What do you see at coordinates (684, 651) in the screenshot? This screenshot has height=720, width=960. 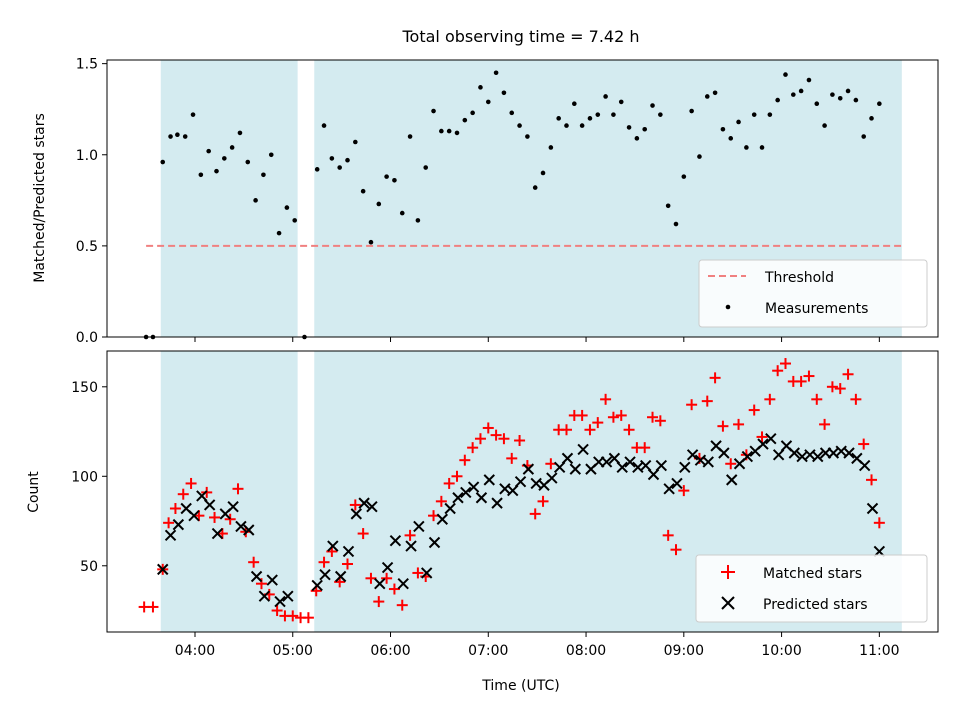 I see `x-tick-label: 09:00` at bounding box center [684, 651].